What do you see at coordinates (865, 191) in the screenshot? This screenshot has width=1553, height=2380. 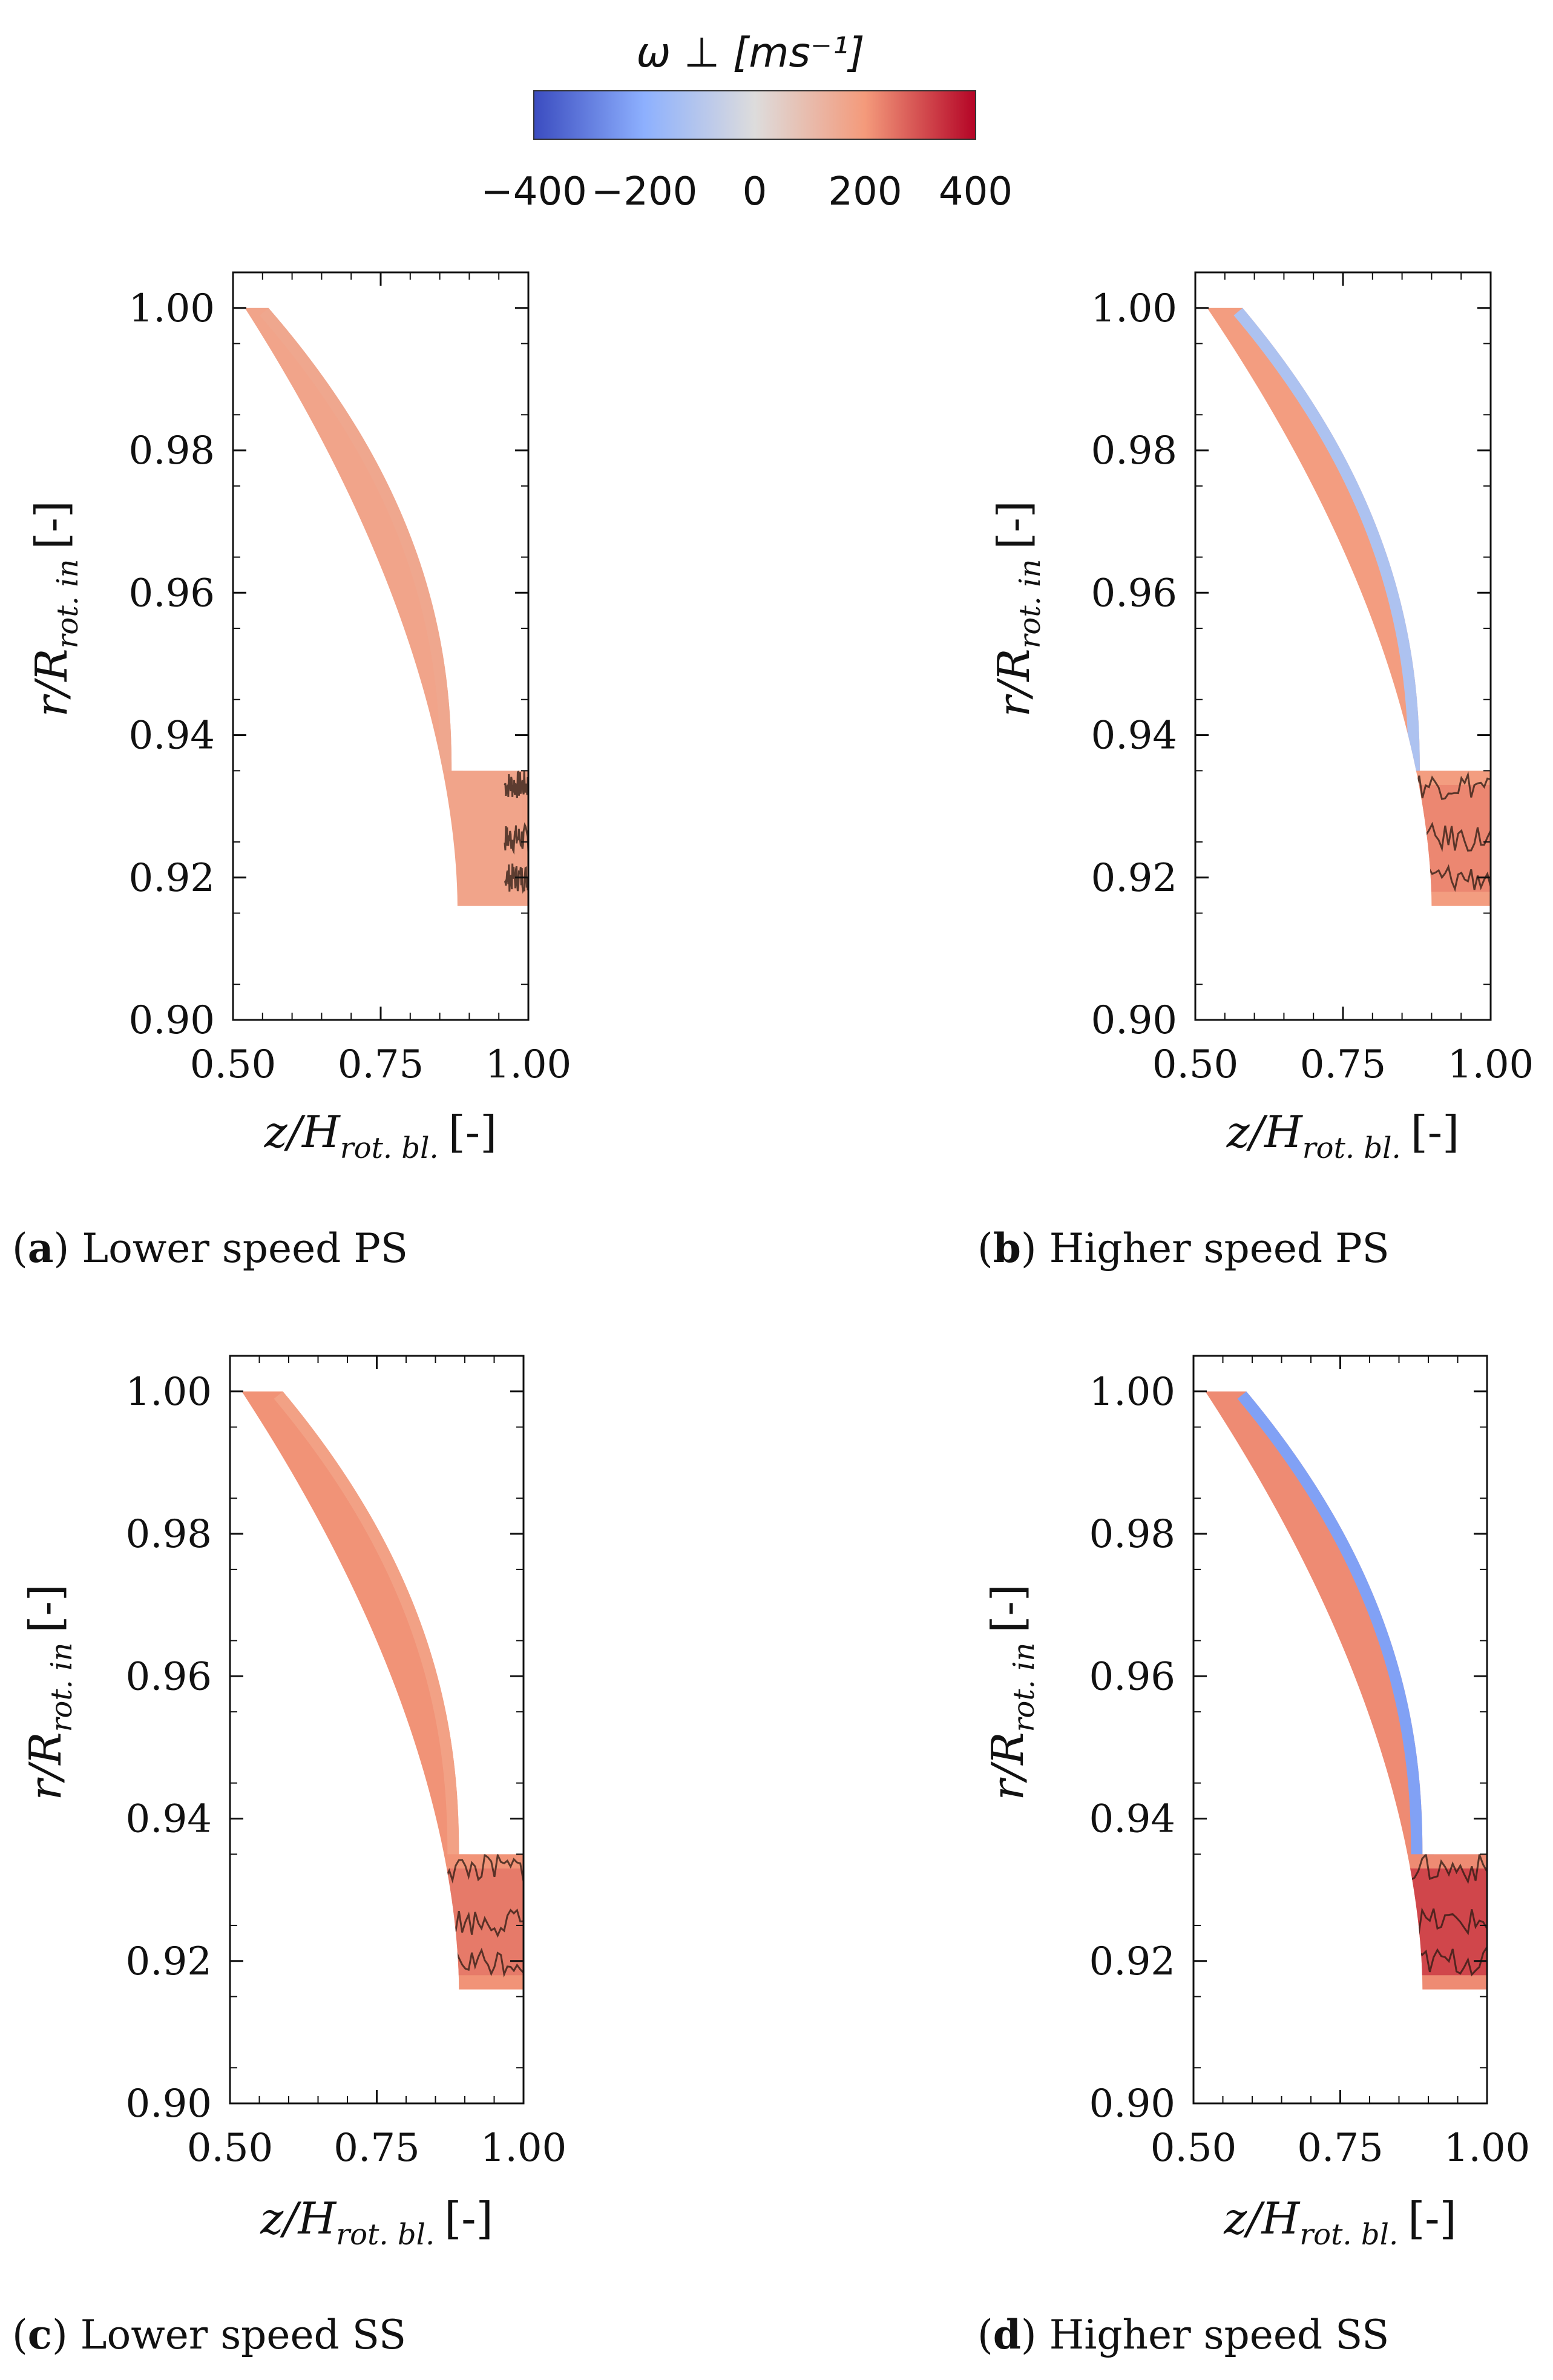 I see `colorbar-tick-label: 200` at bounding box center [865, 191].